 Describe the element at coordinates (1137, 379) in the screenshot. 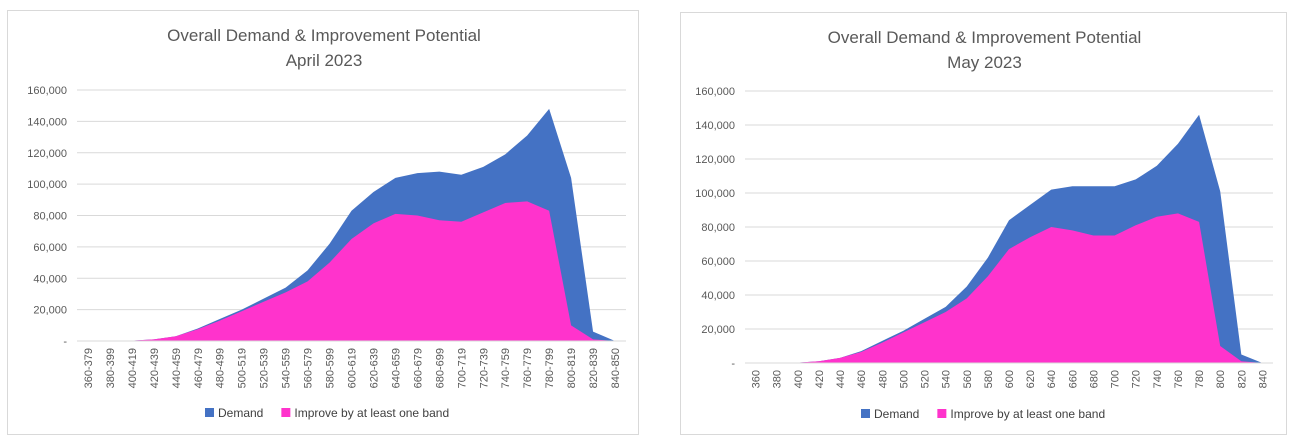

I see `x-tick-label: 720` at that location.